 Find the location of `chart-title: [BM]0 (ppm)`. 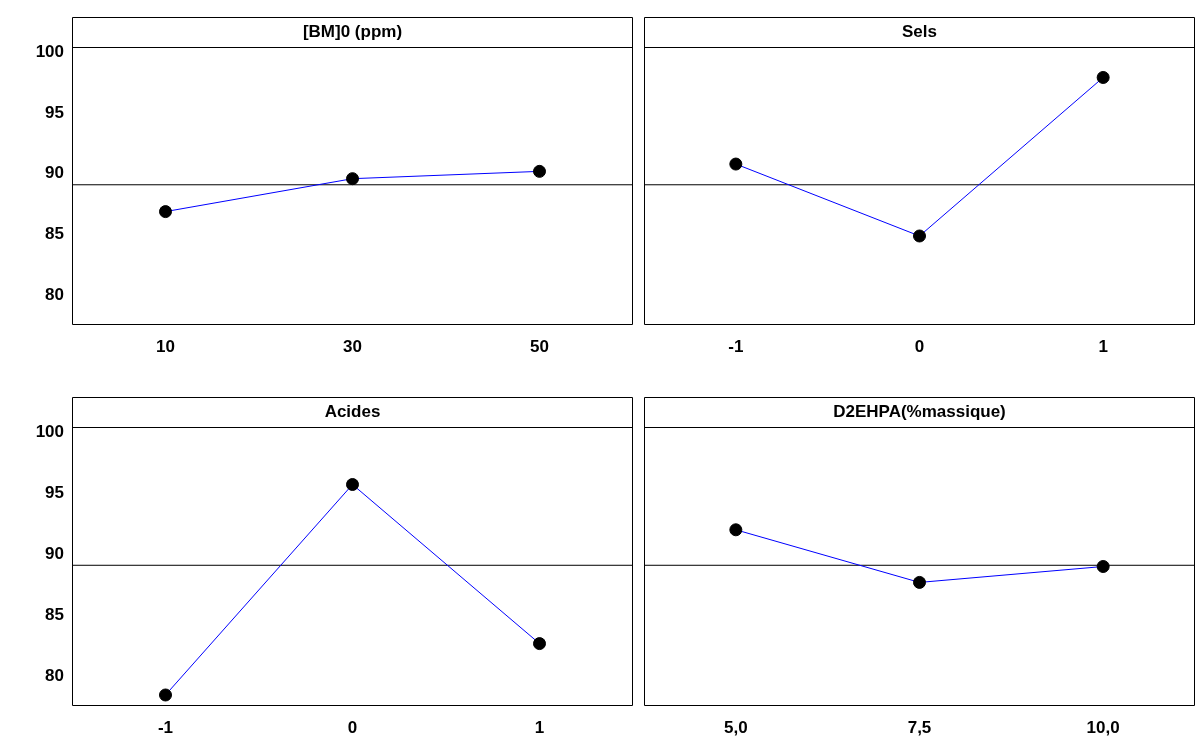

chart-title: [BM]0 (ppm) is located at coordinates (352, 31).